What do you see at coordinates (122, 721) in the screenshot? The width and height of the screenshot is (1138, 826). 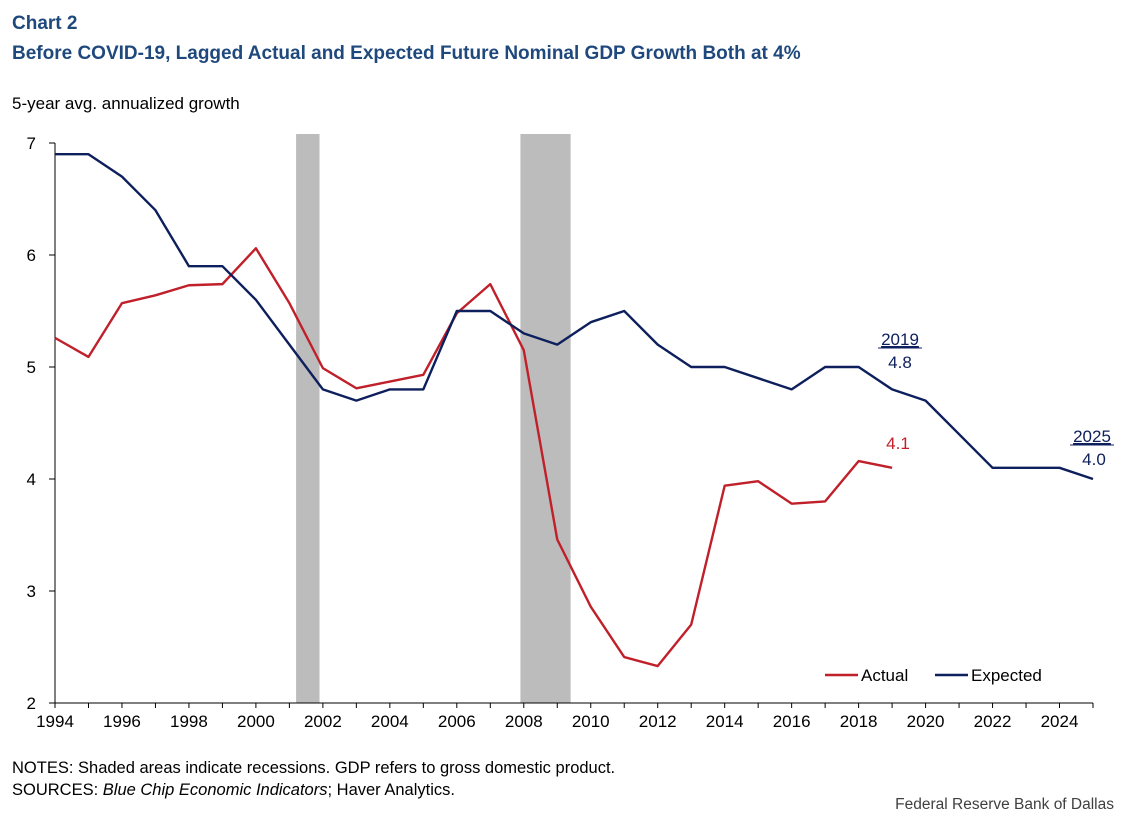 I see `x-tick-label-1996: 1996` at bounding box center [122, 721].